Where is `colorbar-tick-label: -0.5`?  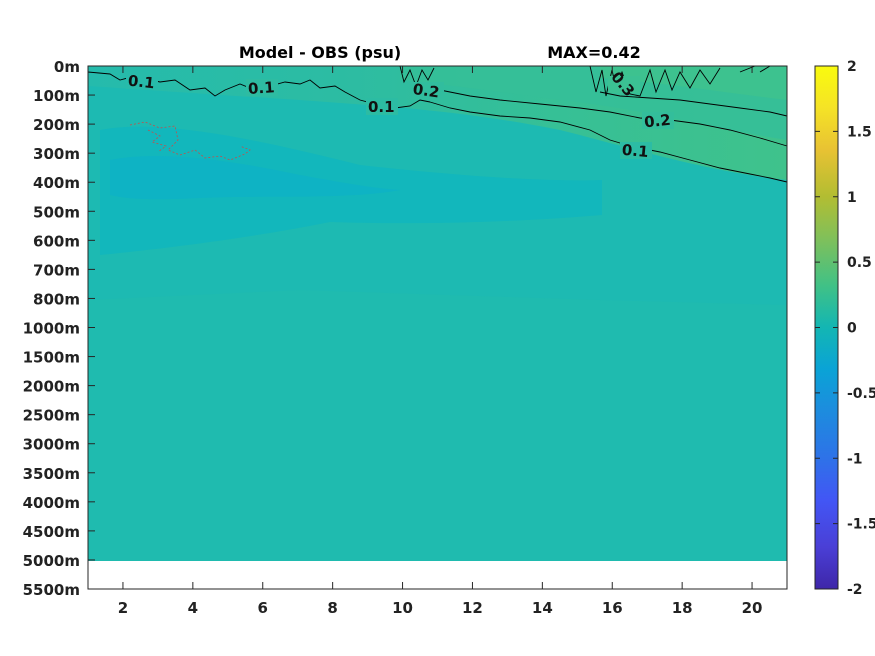
colorbar-tick-label: -0.5 is located at coordinates (861, 394).